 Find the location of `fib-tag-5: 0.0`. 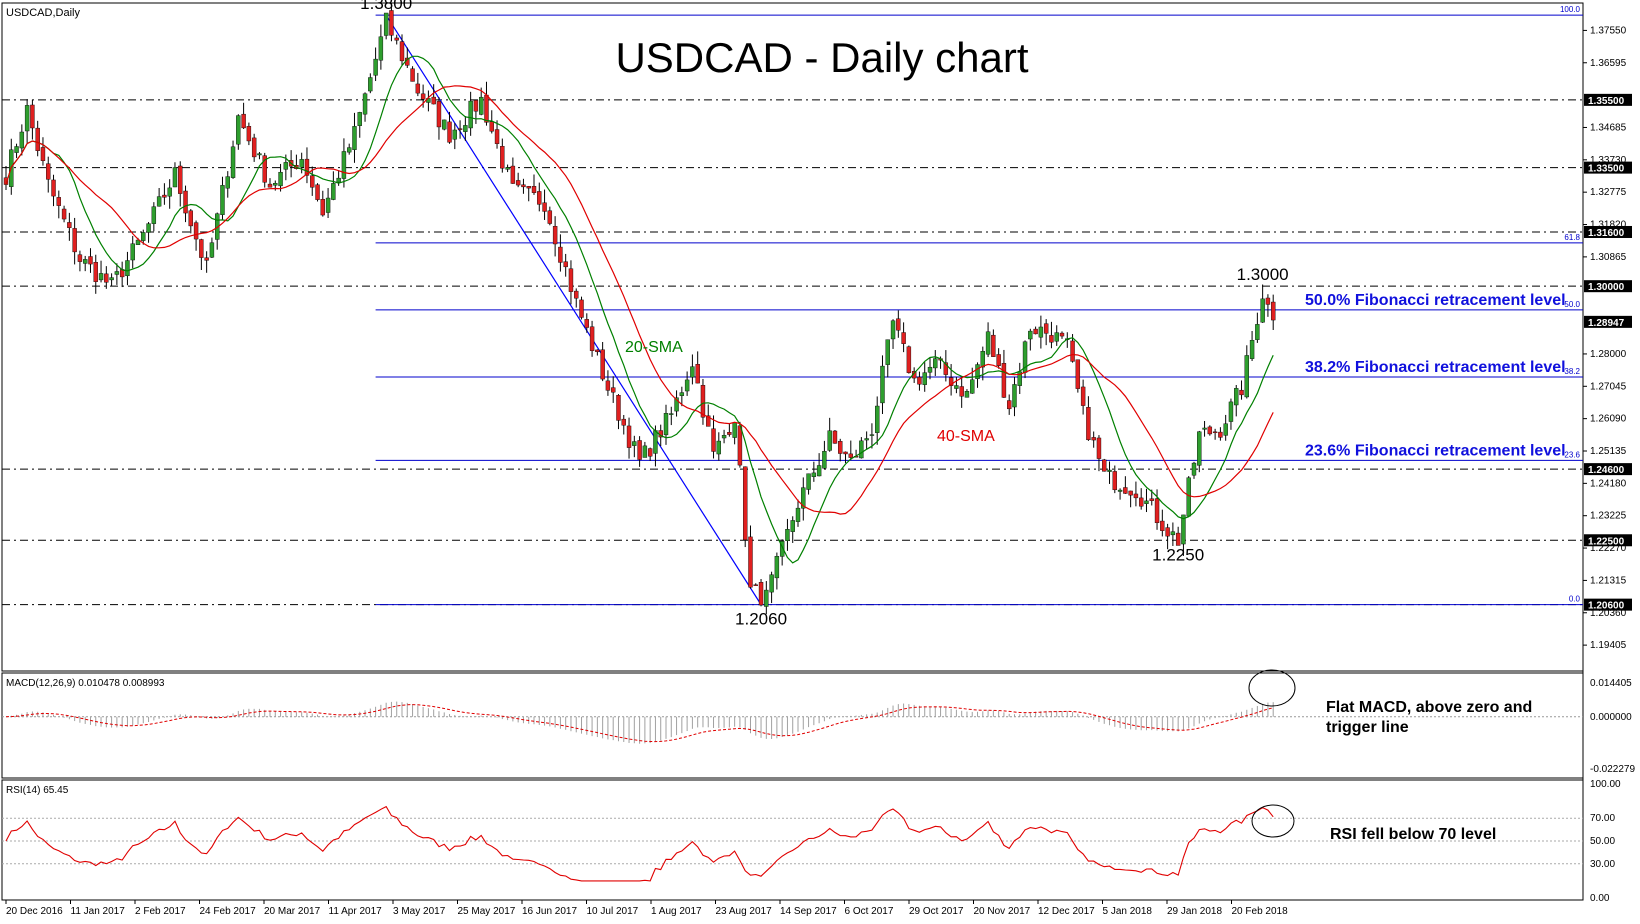

fib-tag-5: 0.0 is located at coordinates (1575, 599).